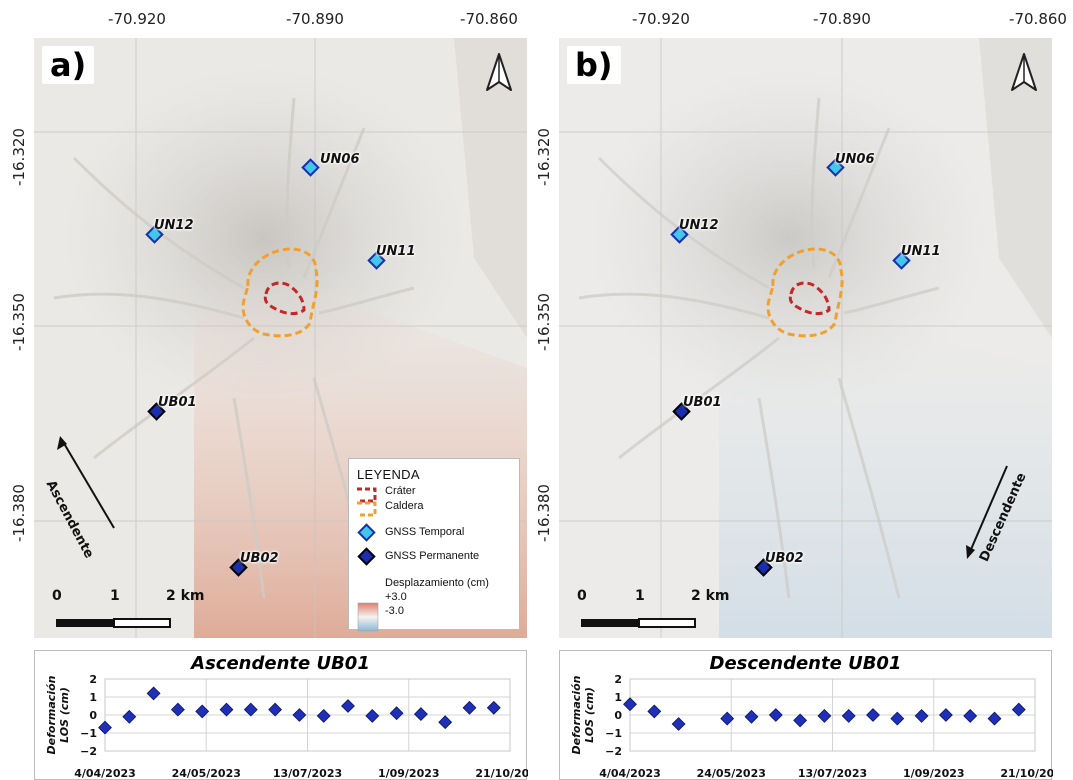 This screenshot has height=780, width=1073. What do you see at coordinates (832, 773) in the screenshot?
I see `x-tick-label: 13/07/2023` at bounding box center [832, 773].